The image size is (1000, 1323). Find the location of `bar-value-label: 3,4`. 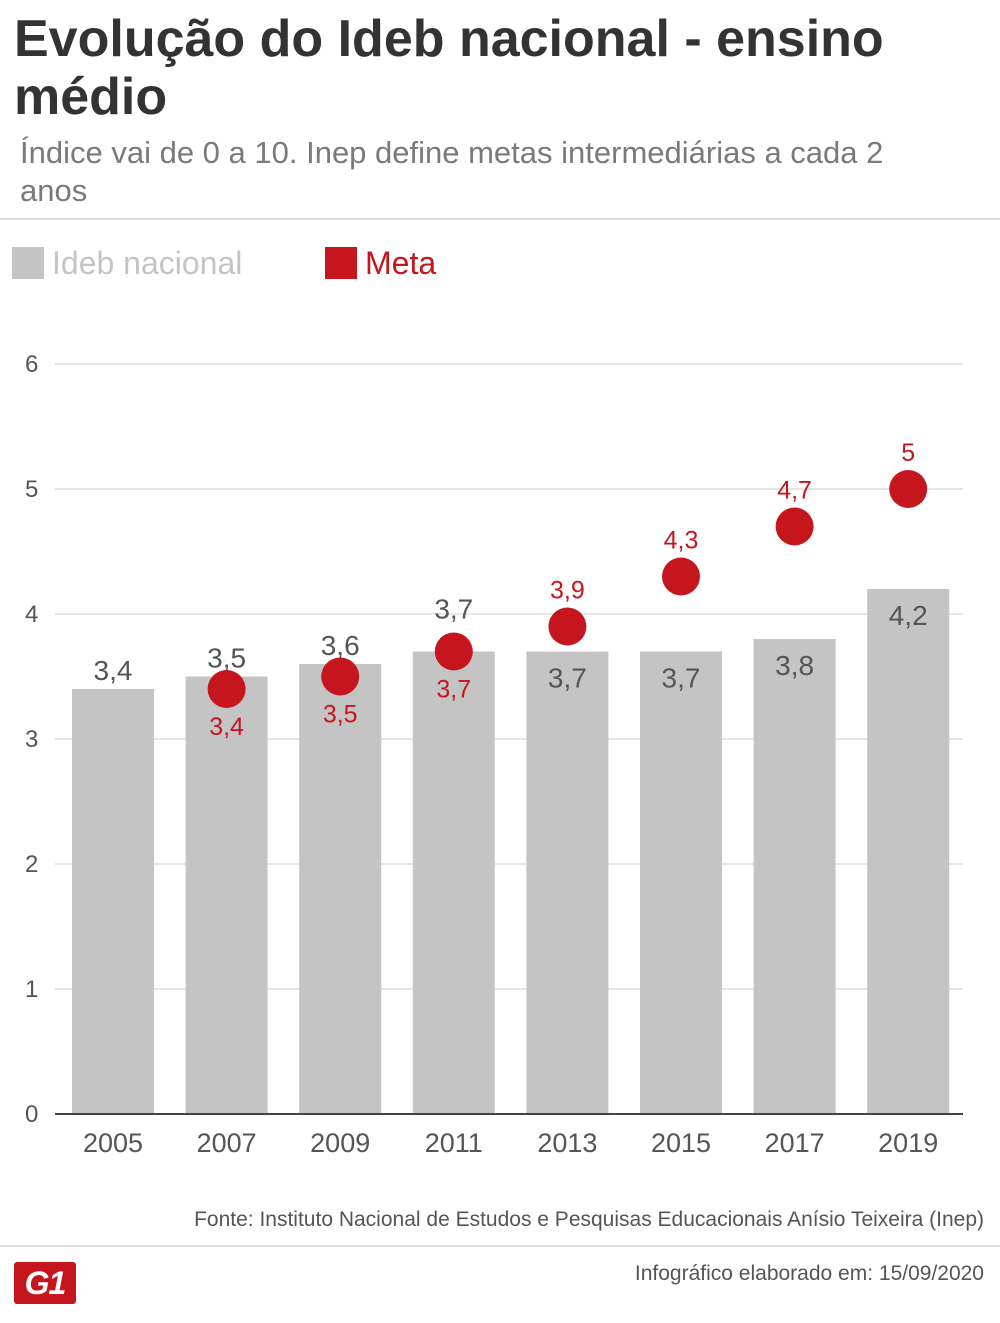

bar-value-label: 3,4 is located at coordinates (113, 670).